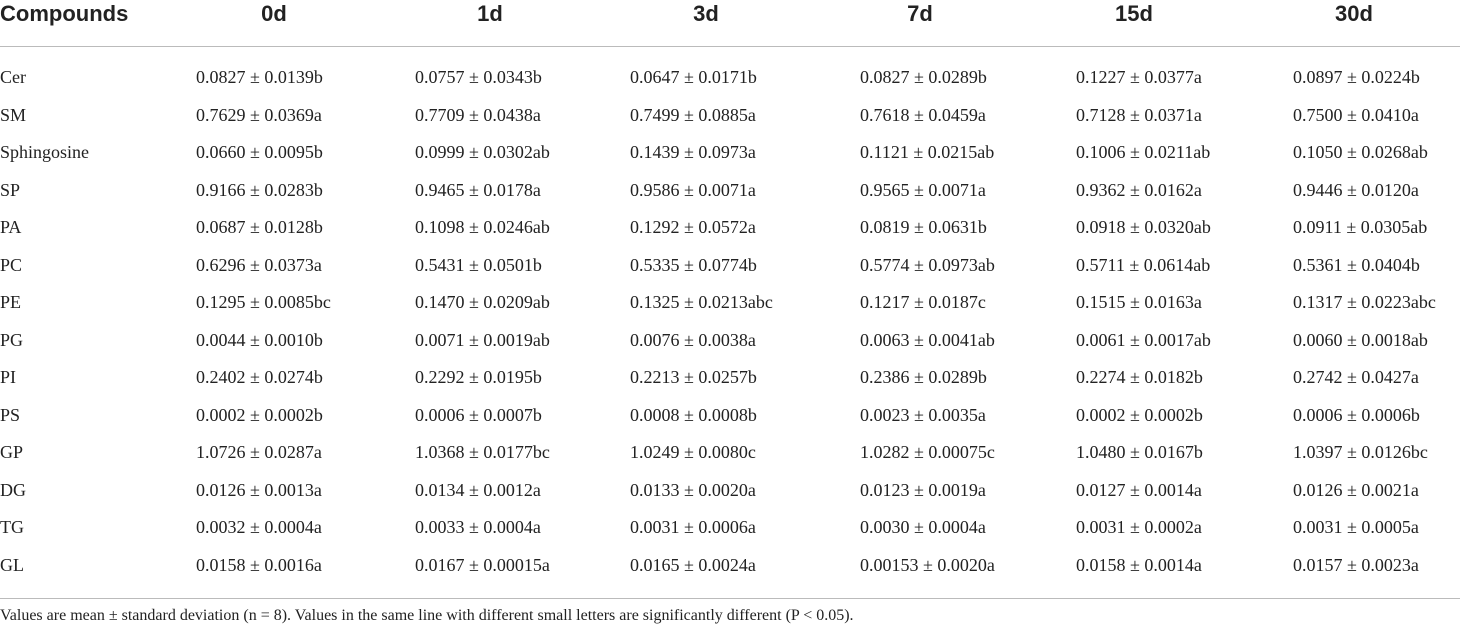  I want to click on column-header: Compounds, so click(64, 13).